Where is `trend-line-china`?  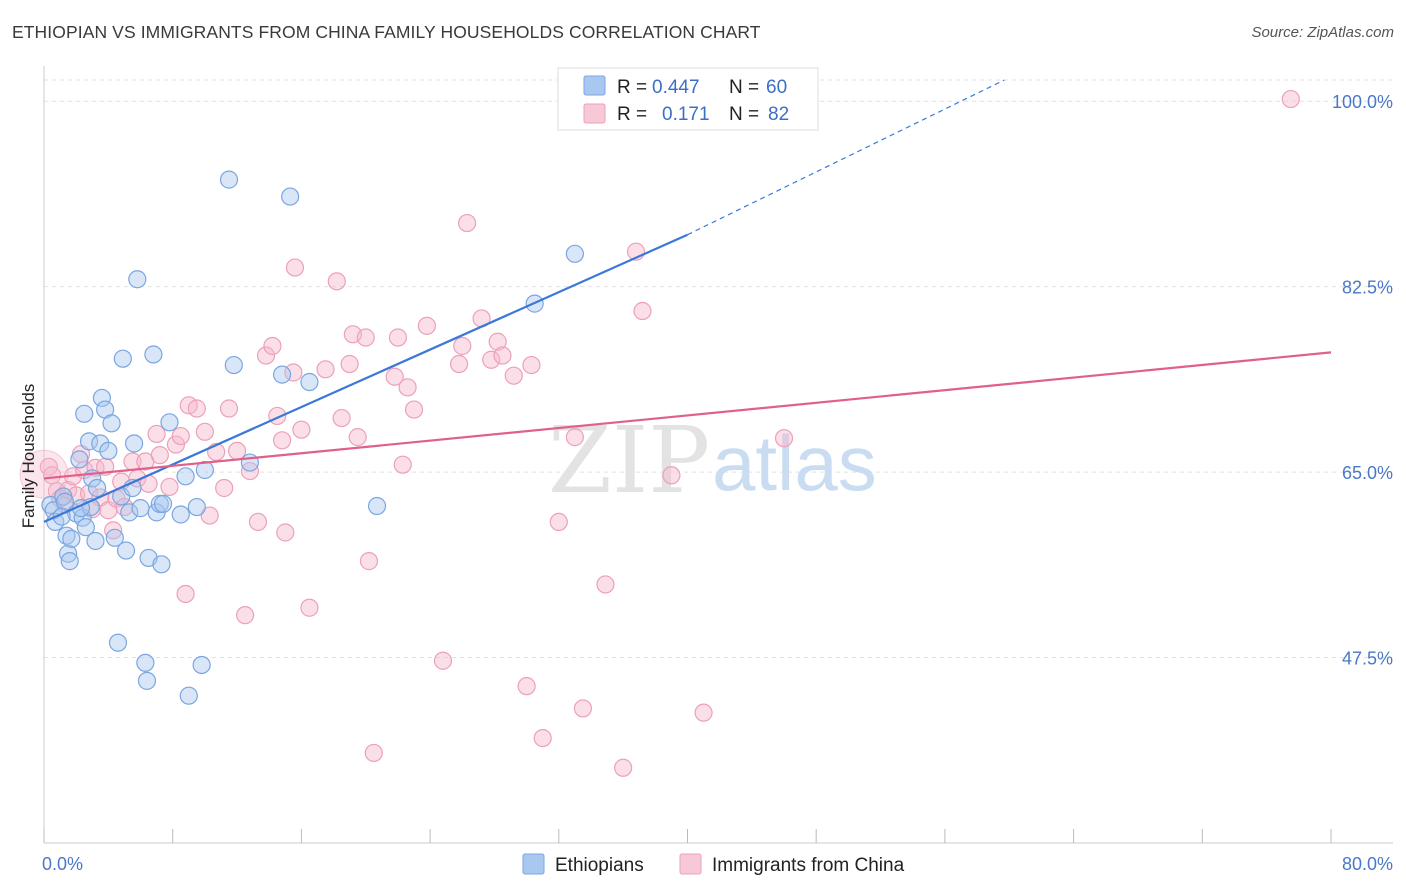
trend-line-china is located at coordinates (687, 415).